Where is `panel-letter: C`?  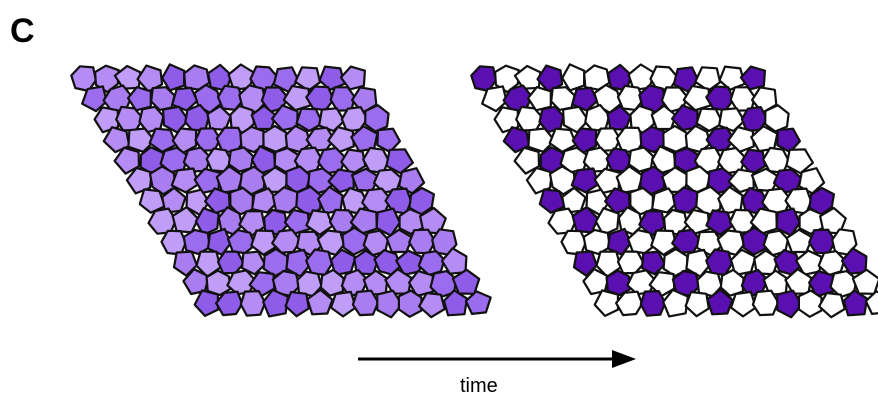 panel-letter: C is located at coordinates (22, 31).